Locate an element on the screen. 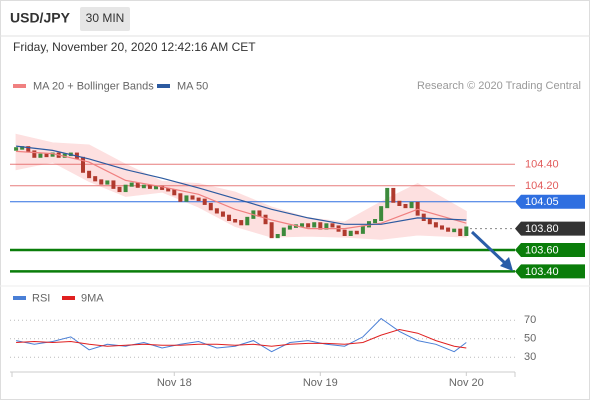 This screenshot has width=590, height=400. y-tick-label: 70 is located at coordinates (530, 320).